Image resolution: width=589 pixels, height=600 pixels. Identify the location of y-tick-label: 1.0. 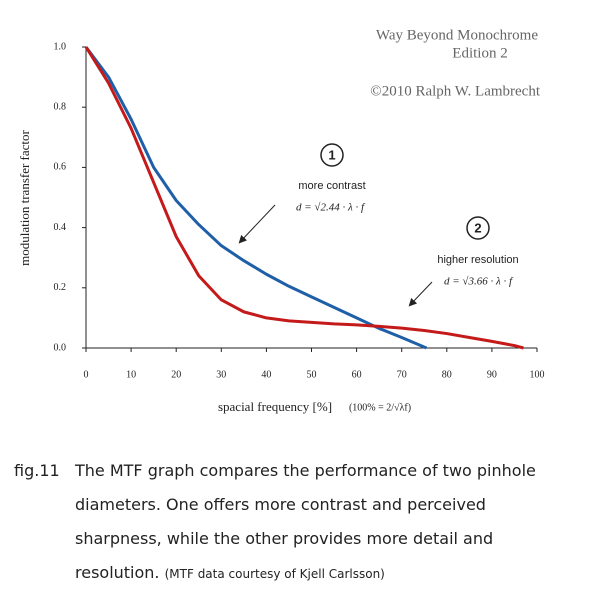
(60, 46).